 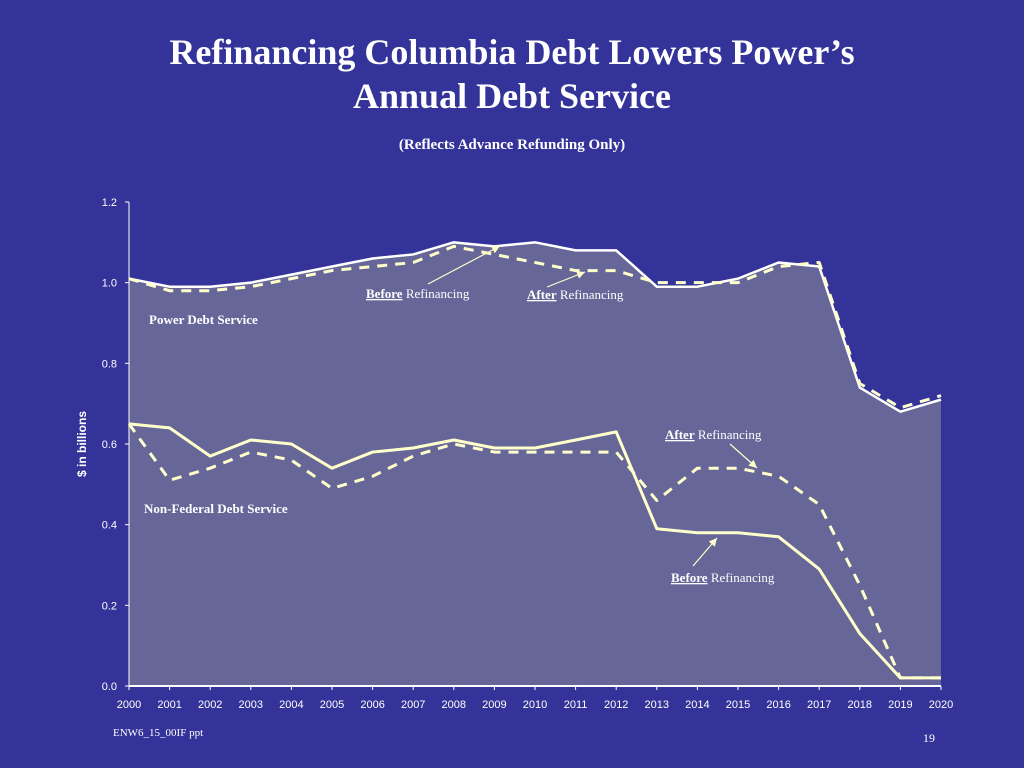 I want to click on slide-subtitle: (Reflects Advance Refunding Only), so click(x=512, y=145).